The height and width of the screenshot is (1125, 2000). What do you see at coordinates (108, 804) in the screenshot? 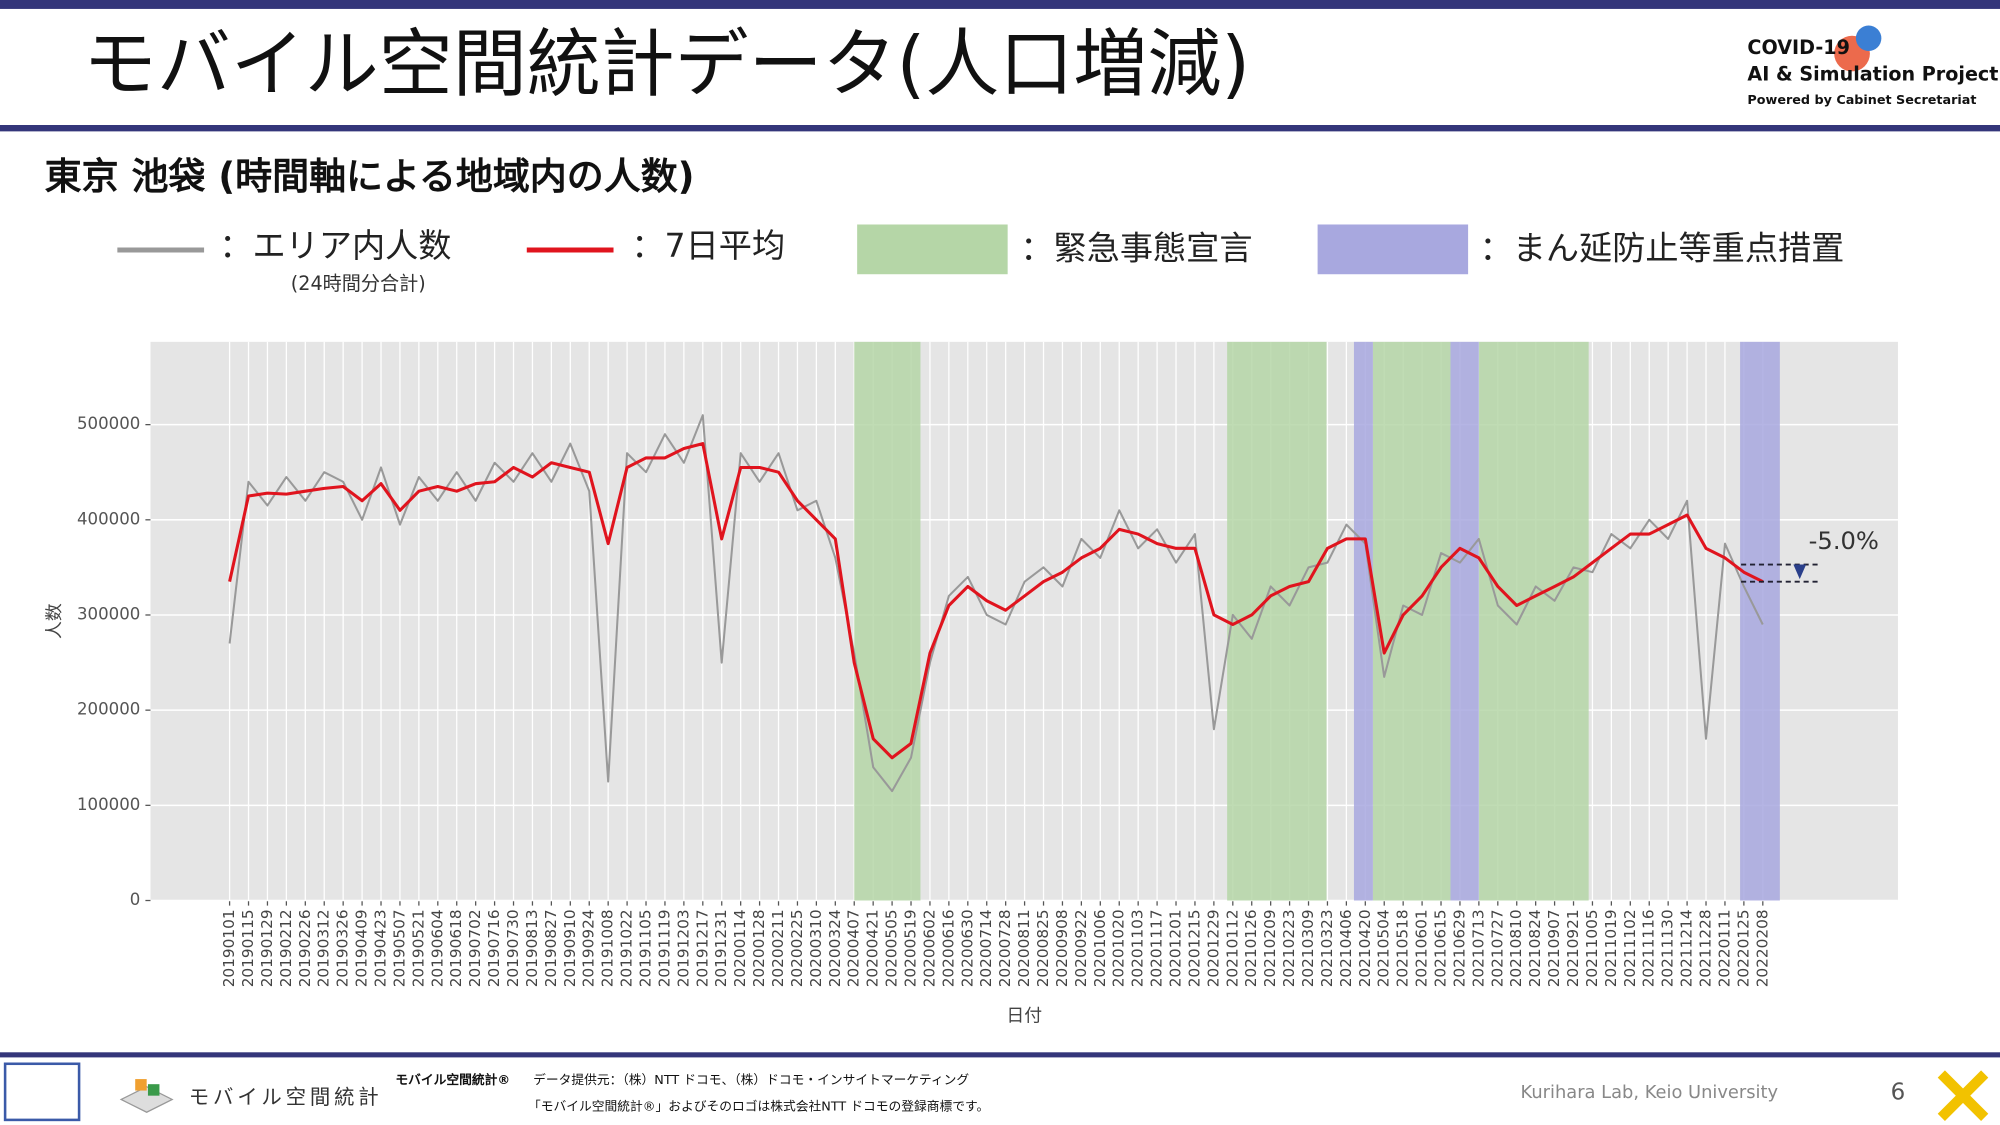
I see `y-tick-label: 100000` at bounding box center [108, 804].